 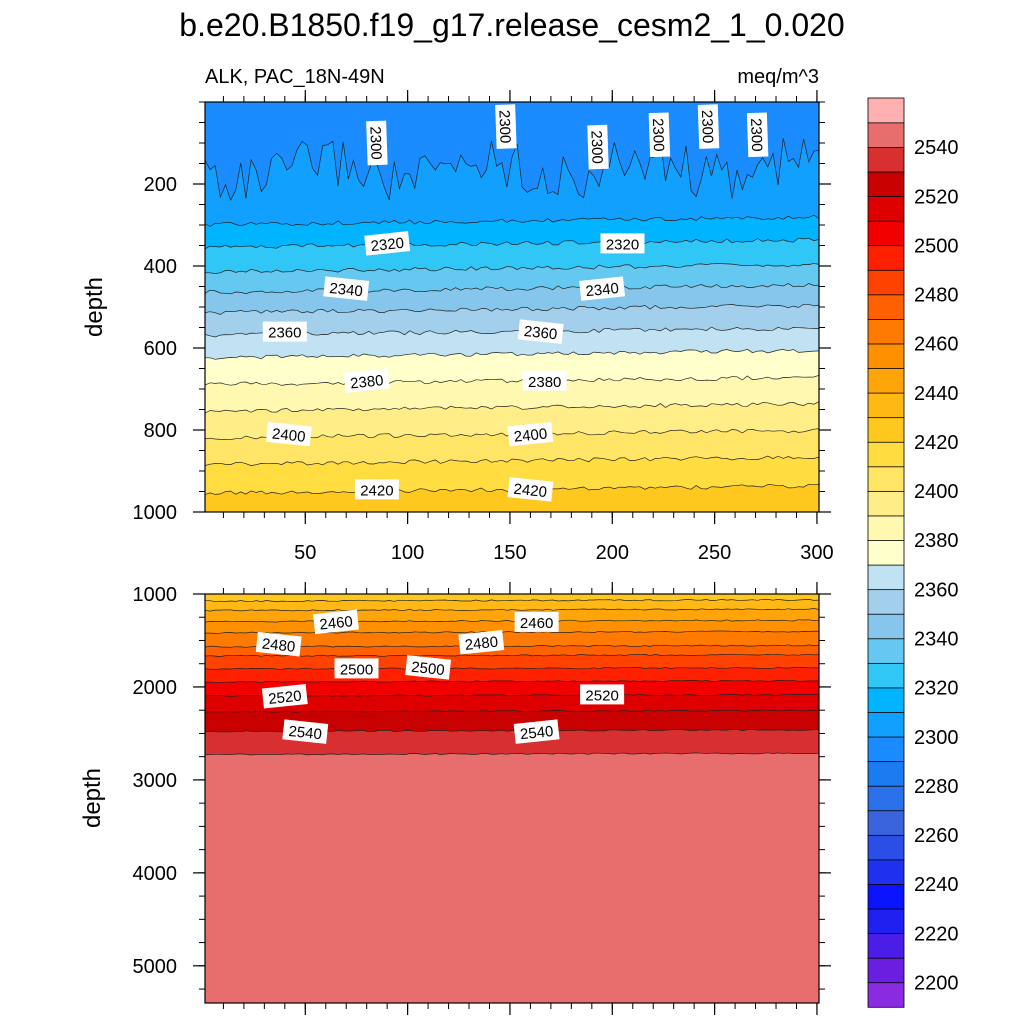 I want to click on contour-label-text: 2380, so click(x=544, y=382).